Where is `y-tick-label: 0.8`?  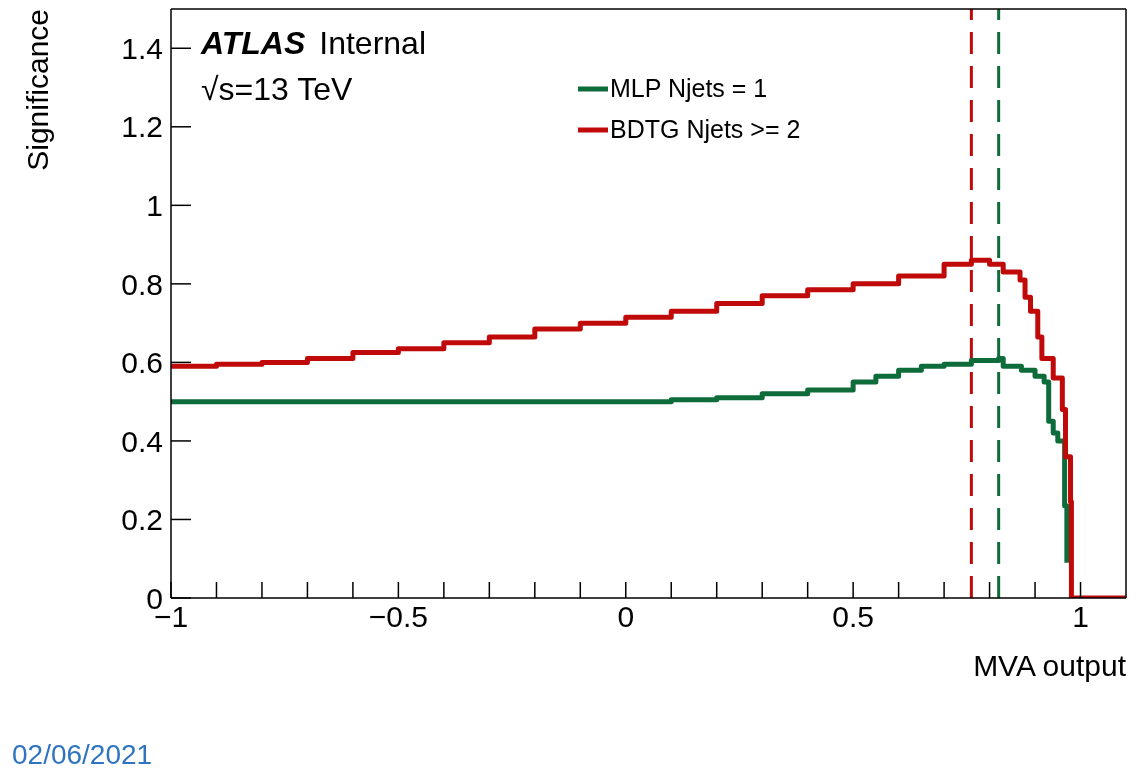
y-tick-label: 0.8 is located at coordinates (142, 284).